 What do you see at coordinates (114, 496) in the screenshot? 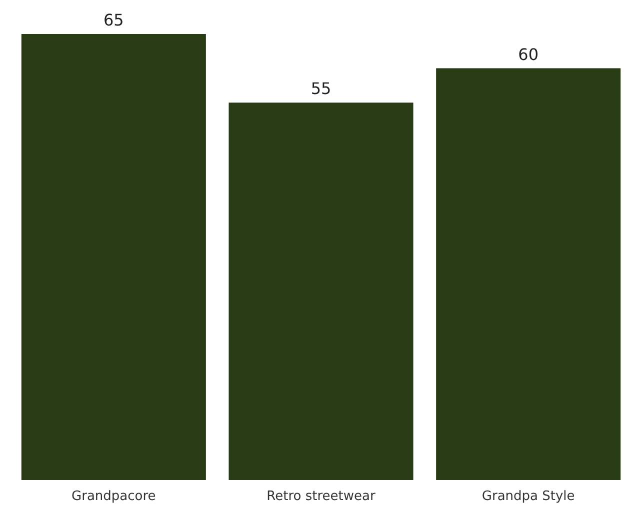
I see `x-tick-label: Grandpacore` at bounding box center [114, 496].